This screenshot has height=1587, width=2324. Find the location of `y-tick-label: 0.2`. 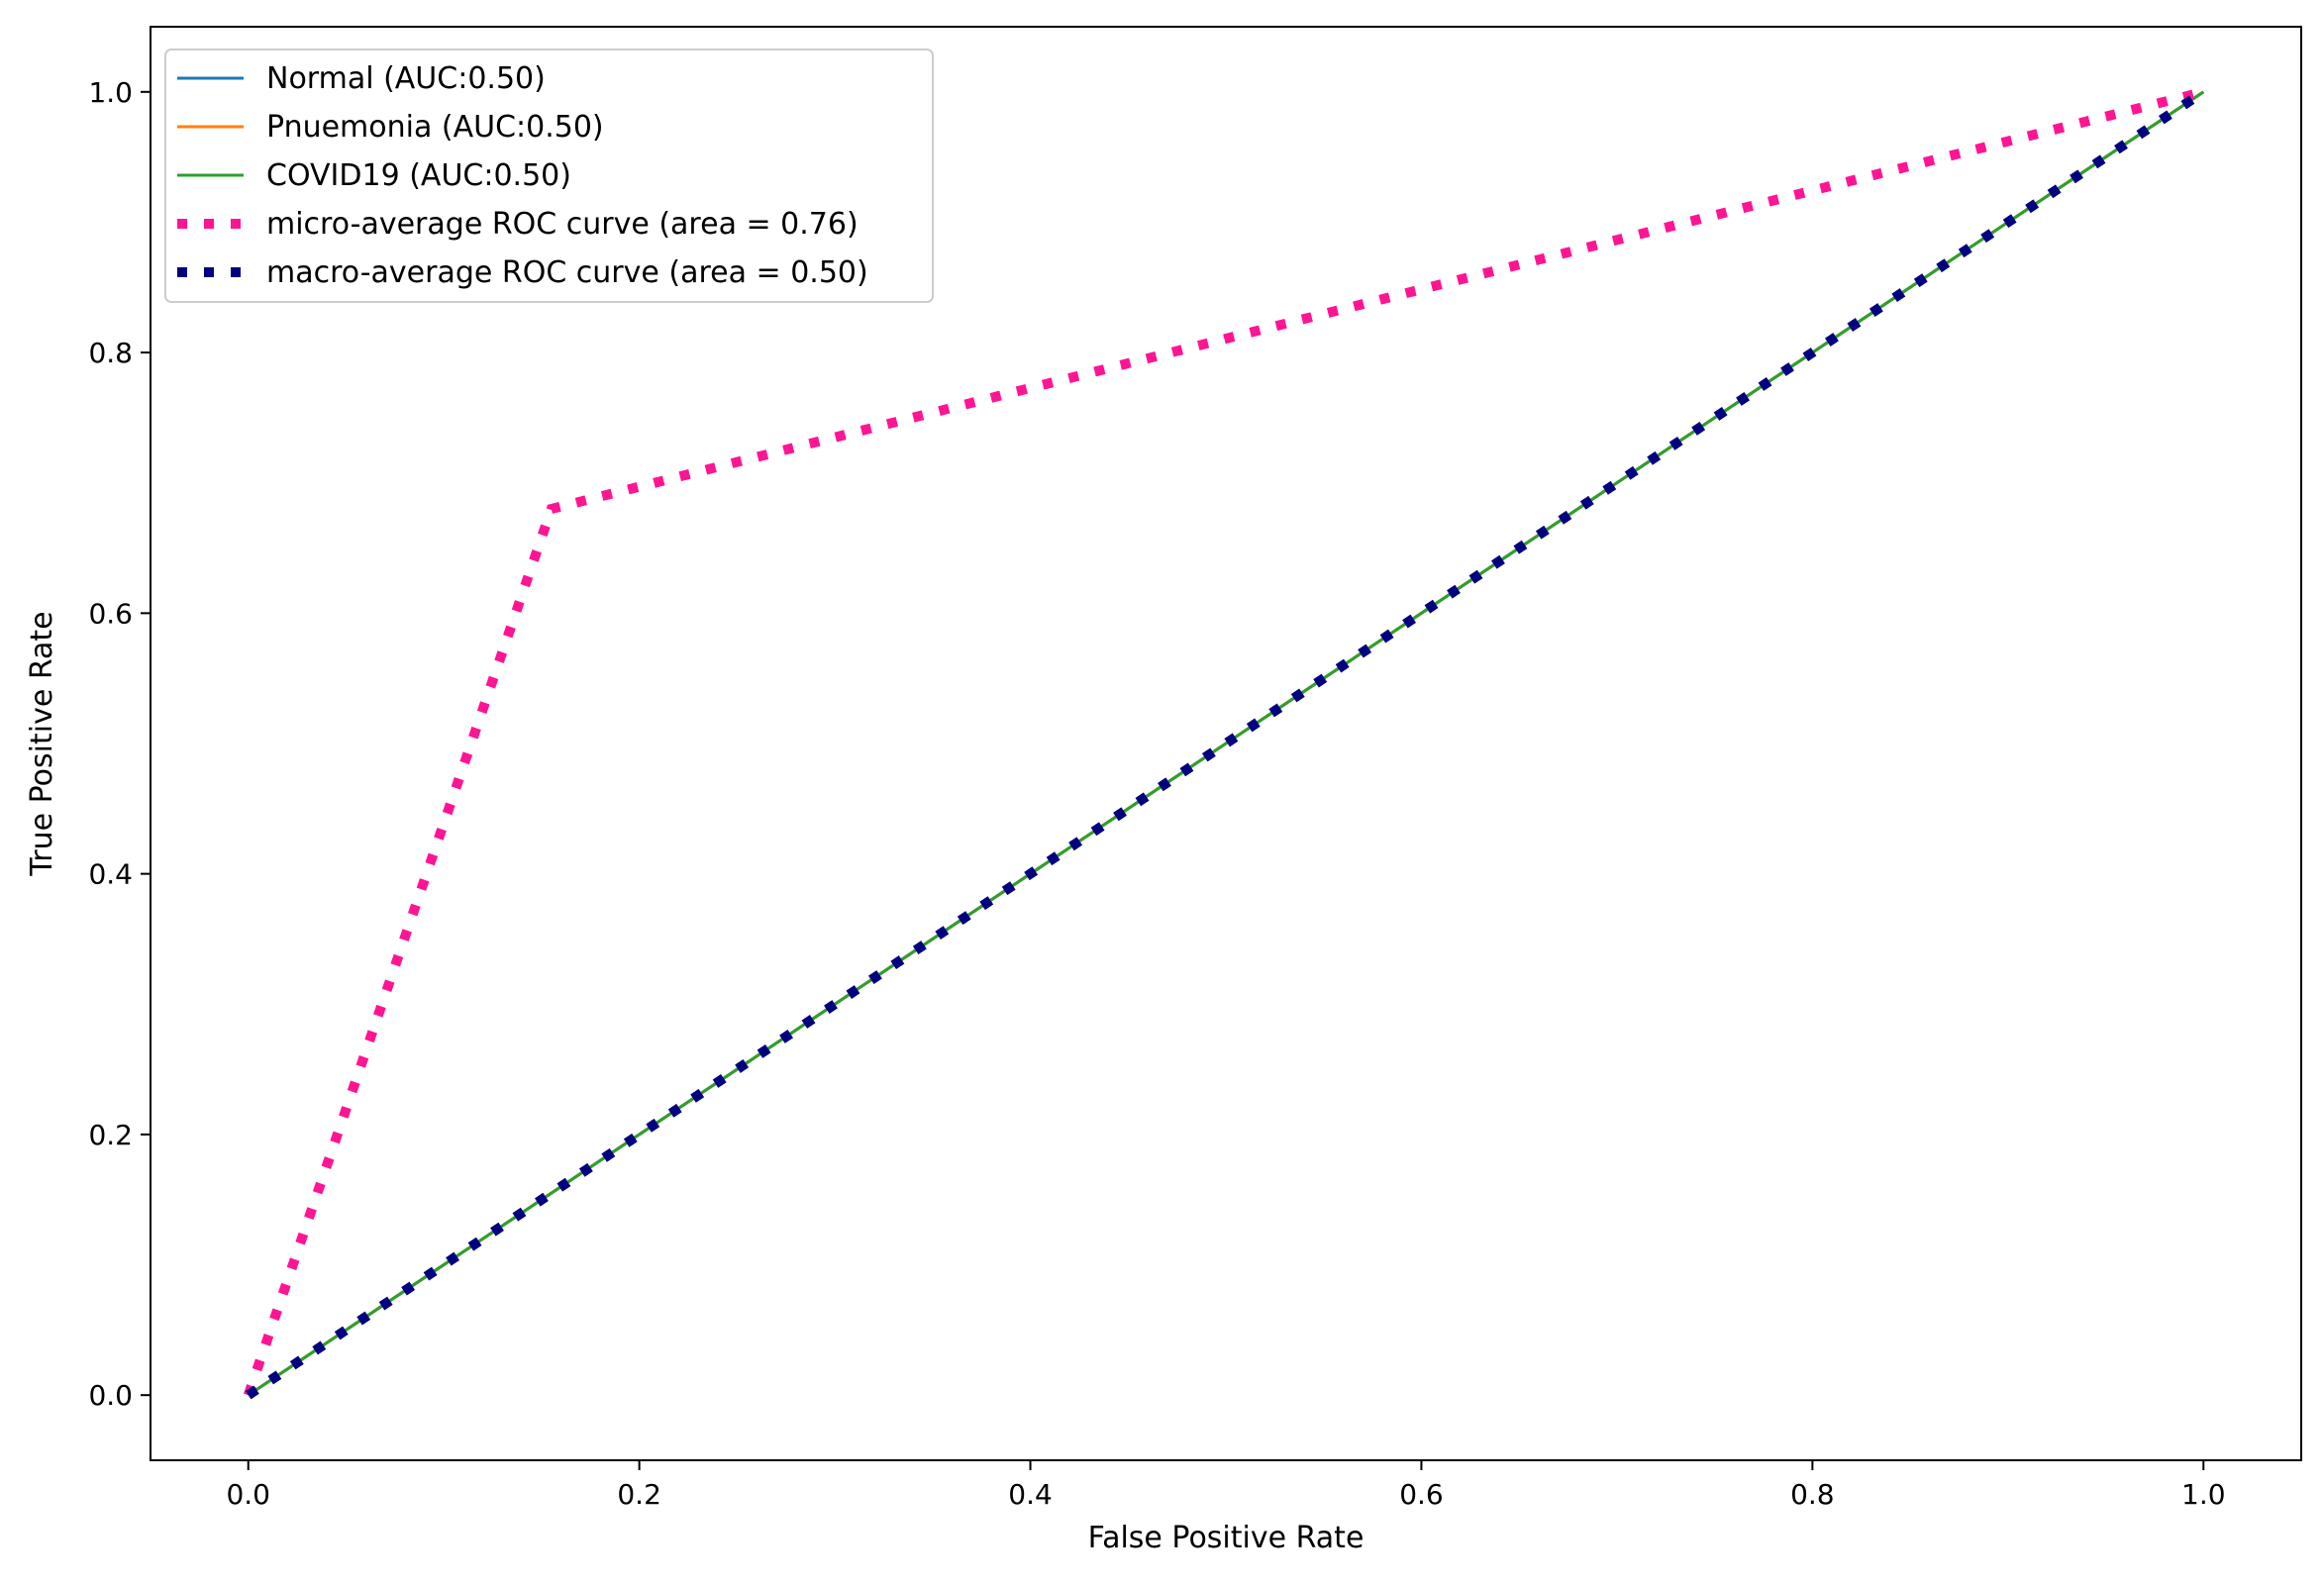

y-tick-label: 0.2 is located at coordinates (110, 1135).